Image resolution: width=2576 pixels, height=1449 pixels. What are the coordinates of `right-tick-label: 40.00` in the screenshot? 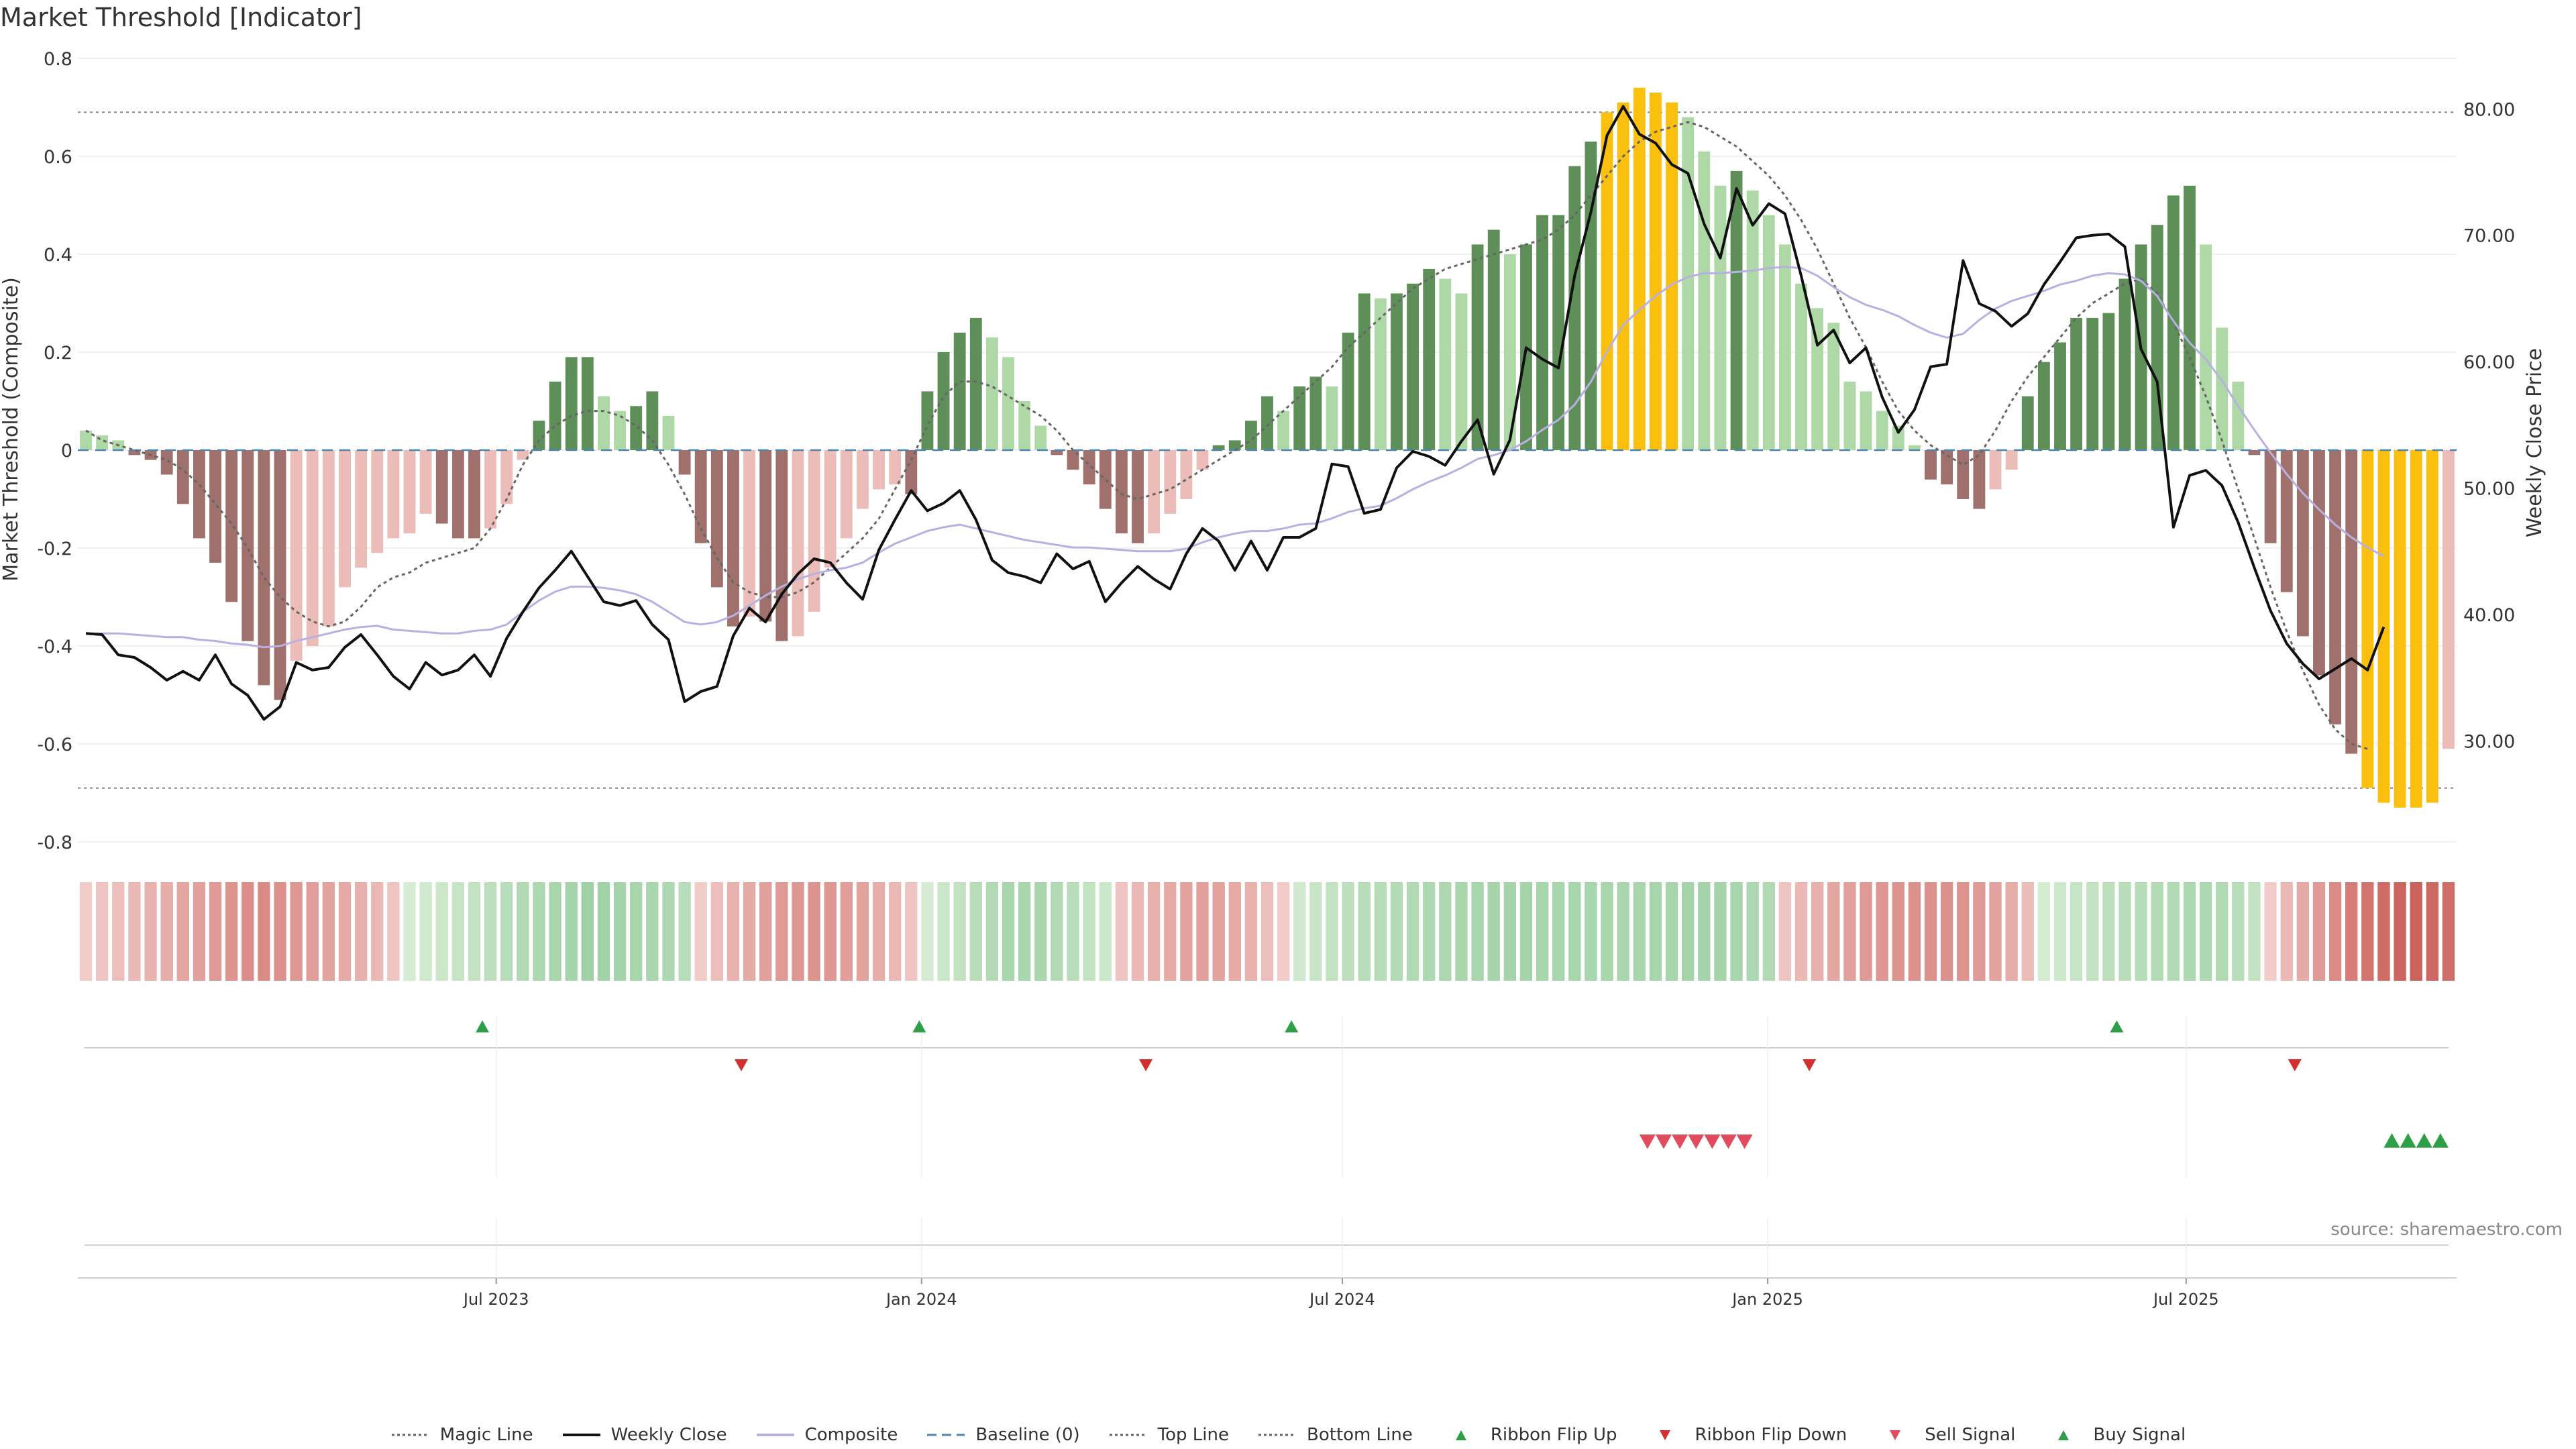 It's located at (2489, 615).